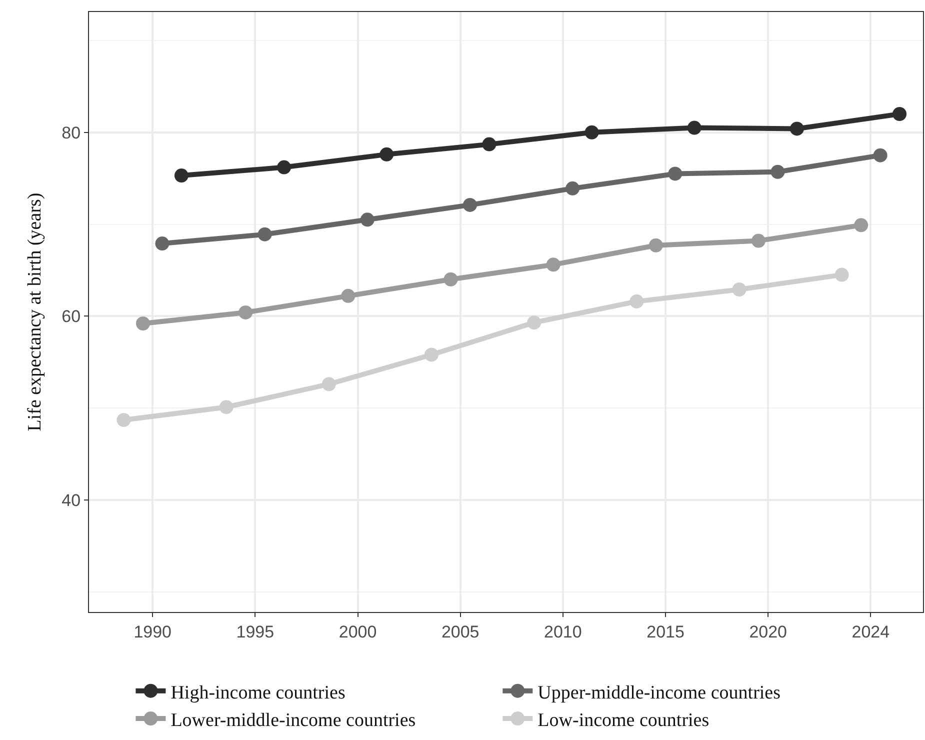  Describe the element at coordinates (357, 632) in the screenshot. I see `x-tick-label: 2000` at that location.